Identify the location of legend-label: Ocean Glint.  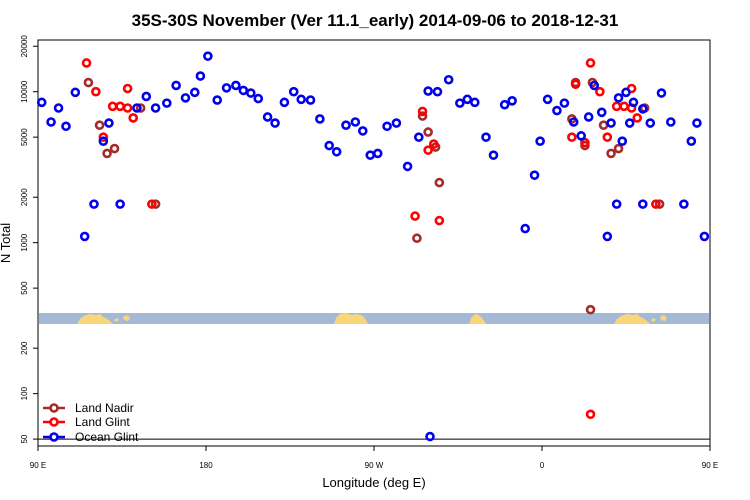
(107, 437).